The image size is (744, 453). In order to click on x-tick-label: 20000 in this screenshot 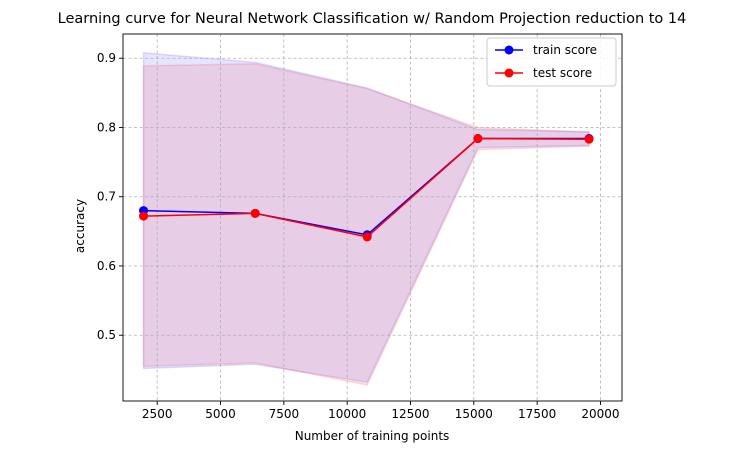, I will do `click(600, 414)`.